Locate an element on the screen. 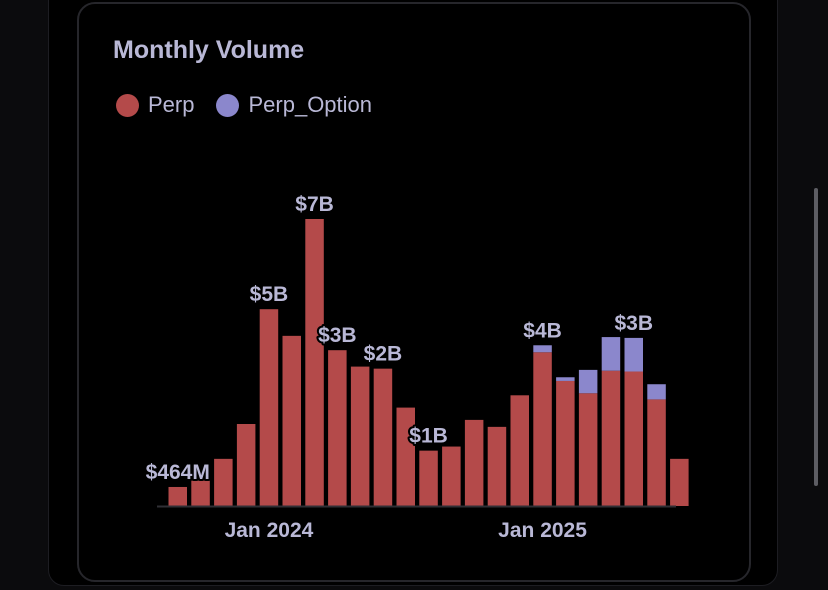 This screenshot has width=828, height=590. bar-perp-mar-2024 is located at coordinates (314, 362).